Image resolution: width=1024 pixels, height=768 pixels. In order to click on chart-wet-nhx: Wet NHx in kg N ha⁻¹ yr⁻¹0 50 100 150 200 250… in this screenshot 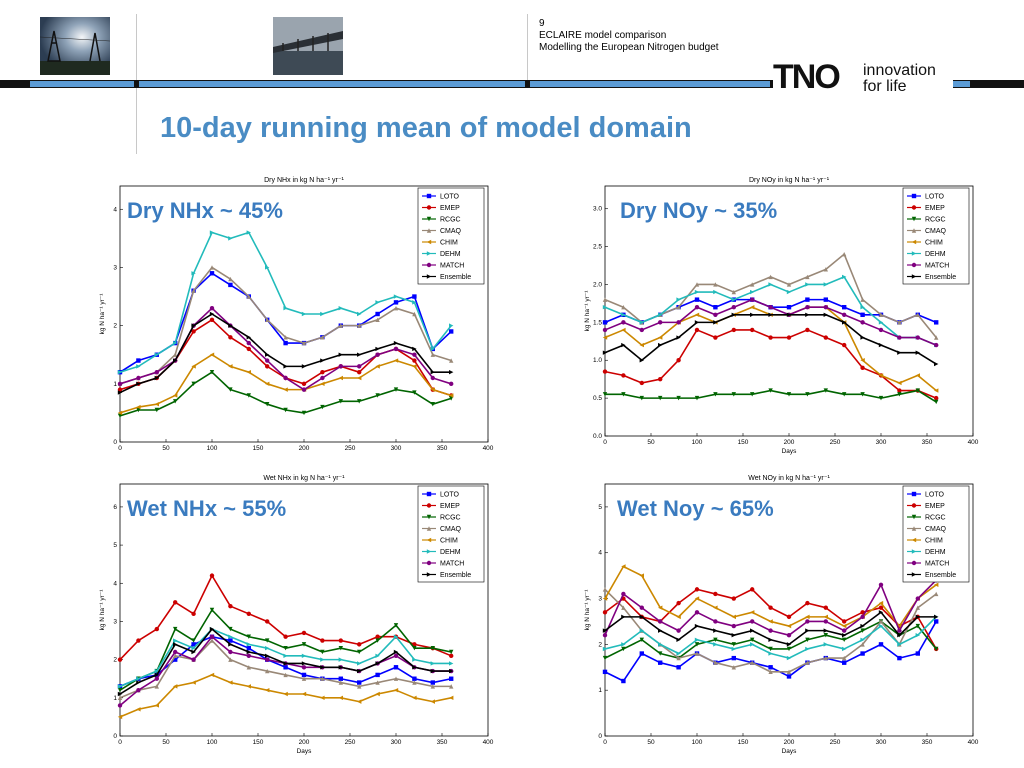, I will do `click(296, 615)`.